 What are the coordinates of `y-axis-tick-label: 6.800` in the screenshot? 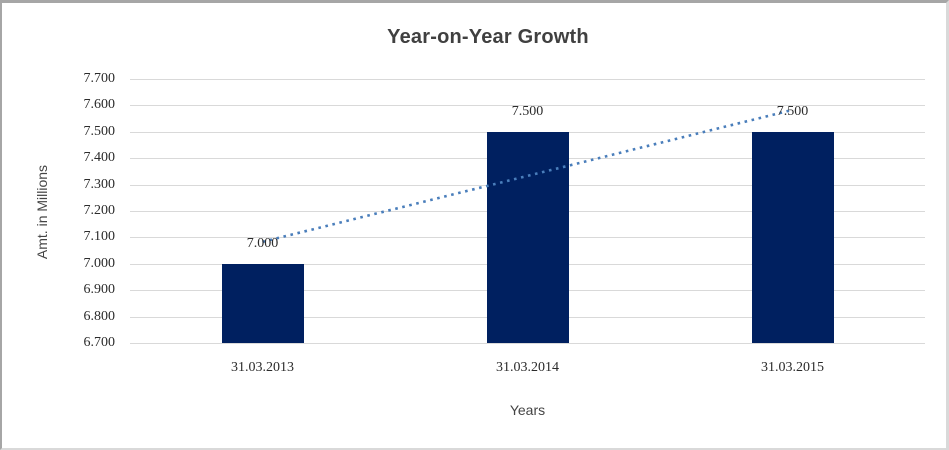 It's located at (99, 316).